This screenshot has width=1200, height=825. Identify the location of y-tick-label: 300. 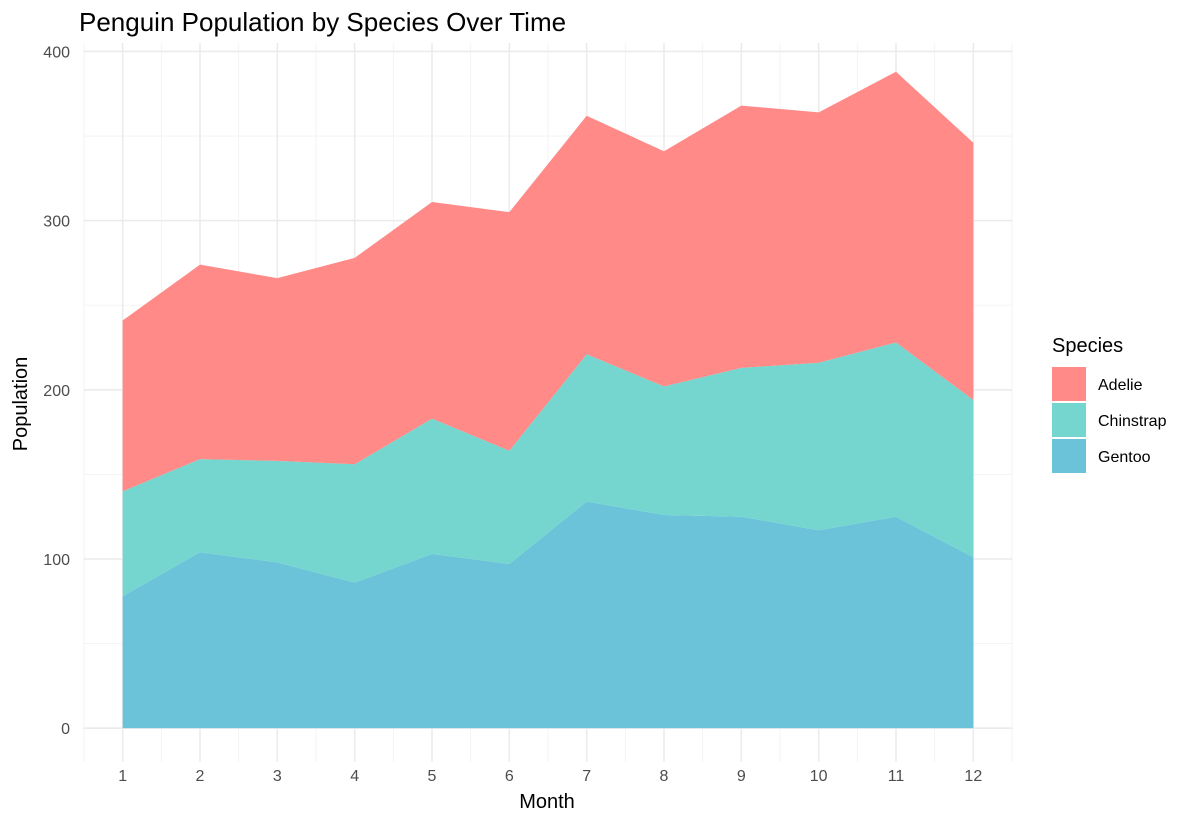
(56, 222).